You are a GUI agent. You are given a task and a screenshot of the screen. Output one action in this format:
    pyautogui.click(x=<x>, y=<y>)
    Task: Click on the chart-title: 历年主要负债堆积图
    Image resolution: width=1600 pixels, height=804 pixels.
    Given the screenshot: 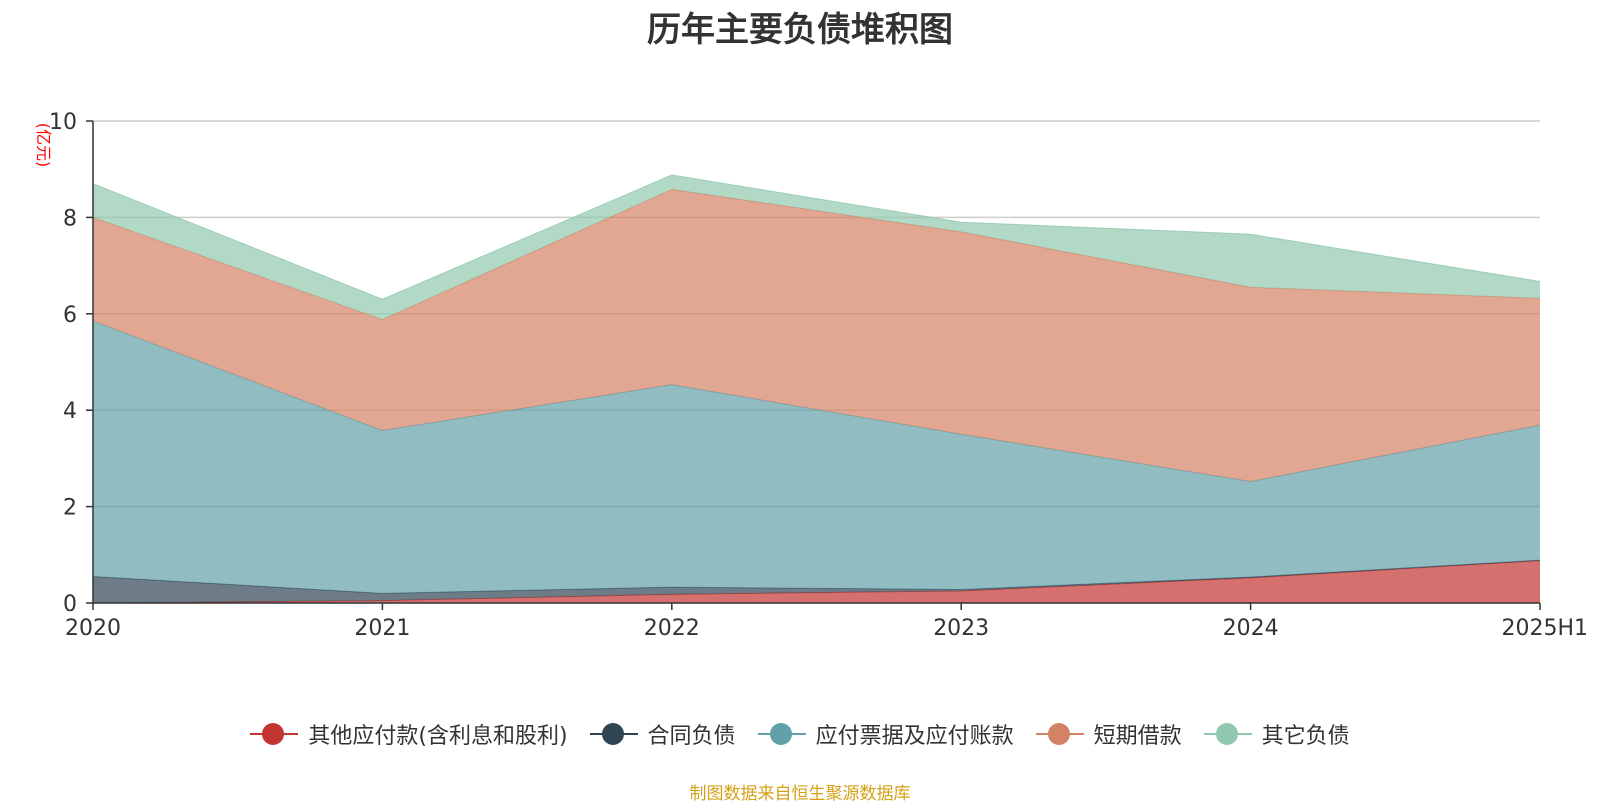 What is the action you would take?
    pyautogui.click(x=800, y=30)
    